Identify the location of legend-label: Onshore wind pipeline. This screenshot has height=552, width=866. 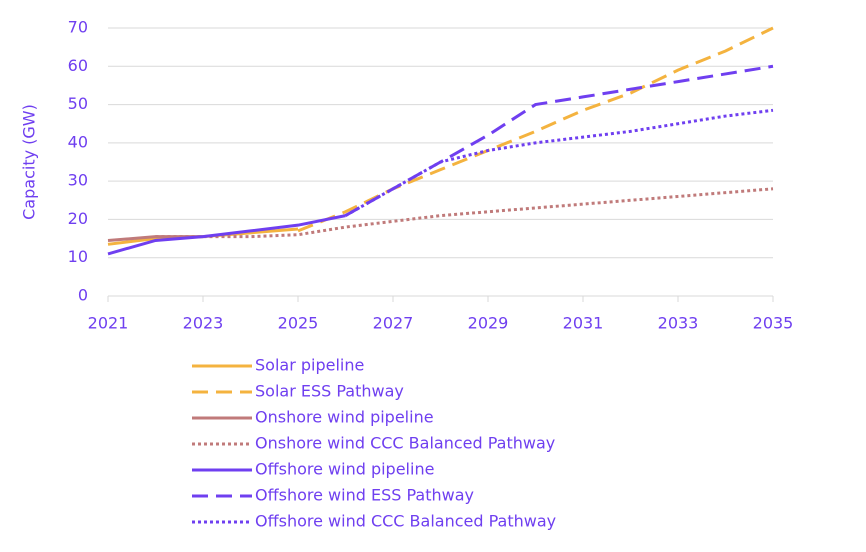
(344, 417).